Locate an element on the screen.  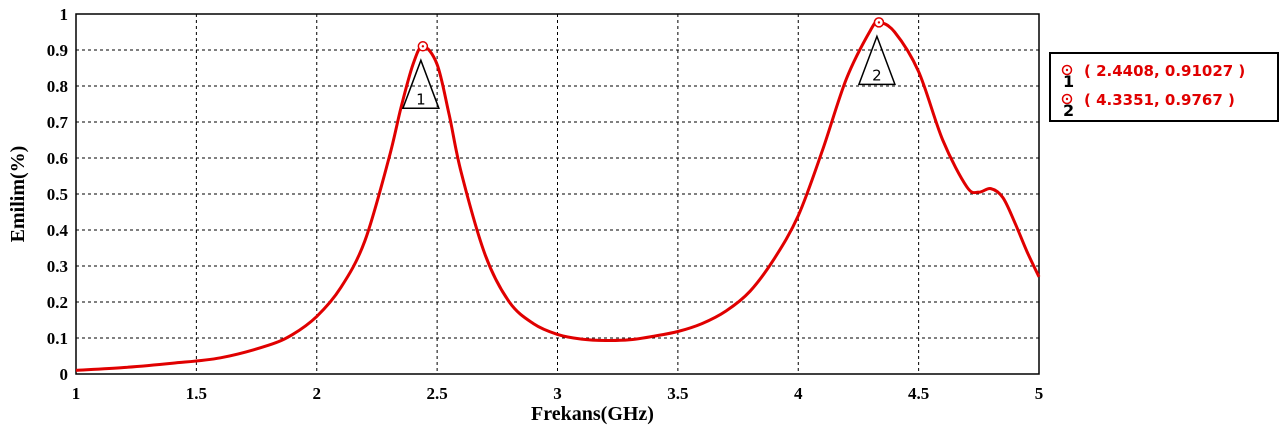
y-tick-label: 0 is located at coordinates (64, 374).